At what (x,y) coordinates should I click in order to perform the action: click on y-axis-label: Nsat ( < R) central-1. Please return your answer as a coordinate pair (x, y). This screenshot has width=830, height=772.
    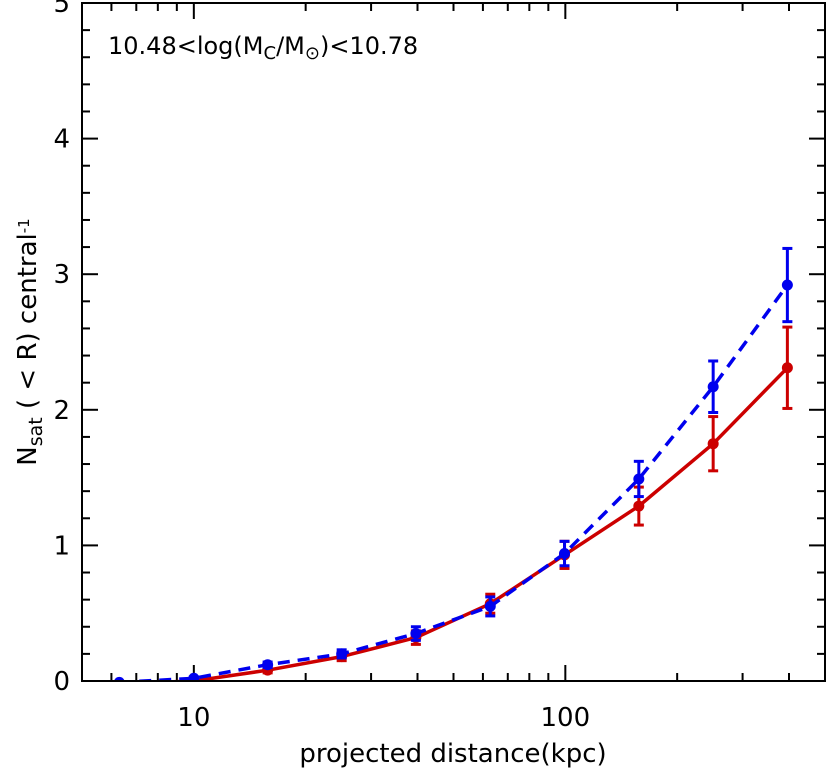
    Looking at the image, I should click on (30, 341).